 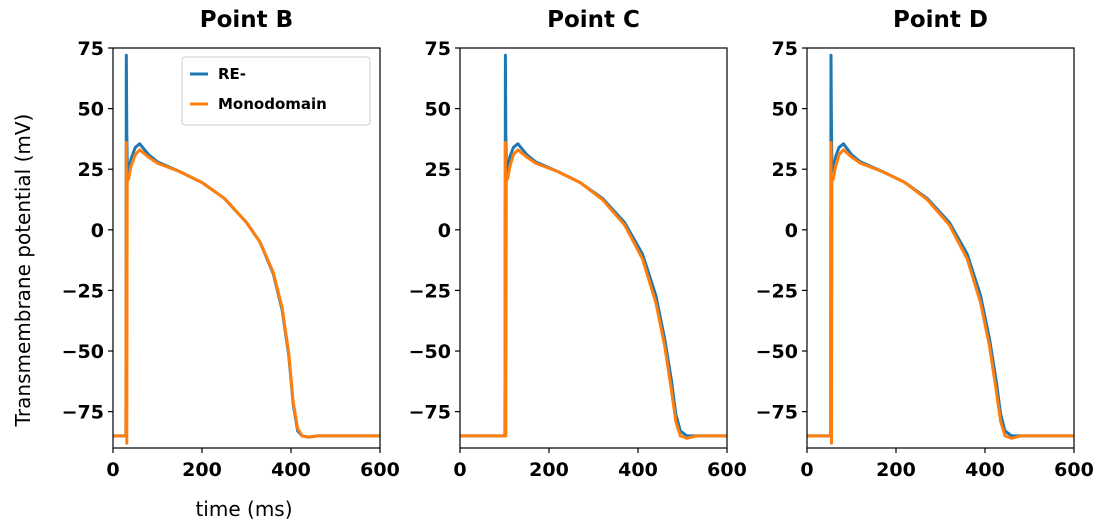 I want to click on legend: RE- Monodomain, so click(x=276, y=91).